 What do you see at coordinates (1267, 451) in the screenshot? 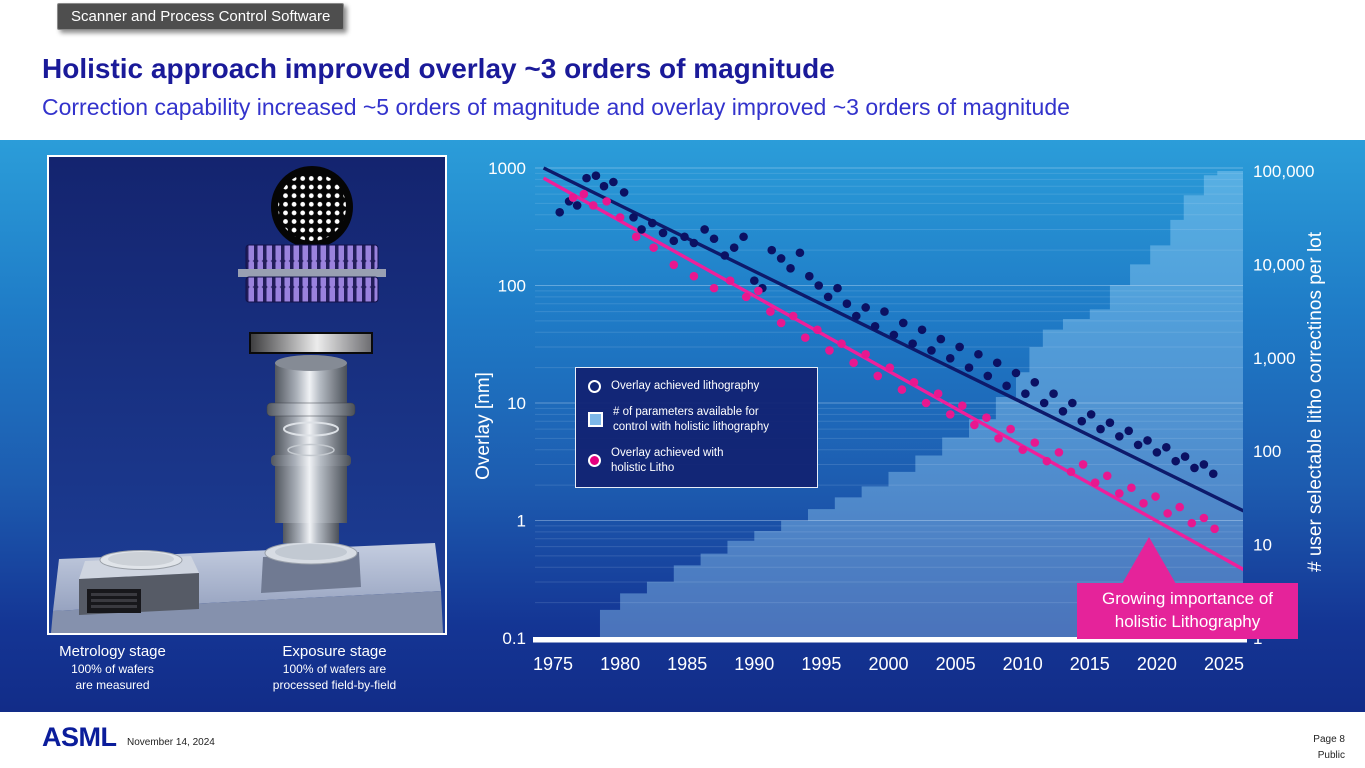
I see `y-right-tick-label: 100` at bounding box center [1267, 451].